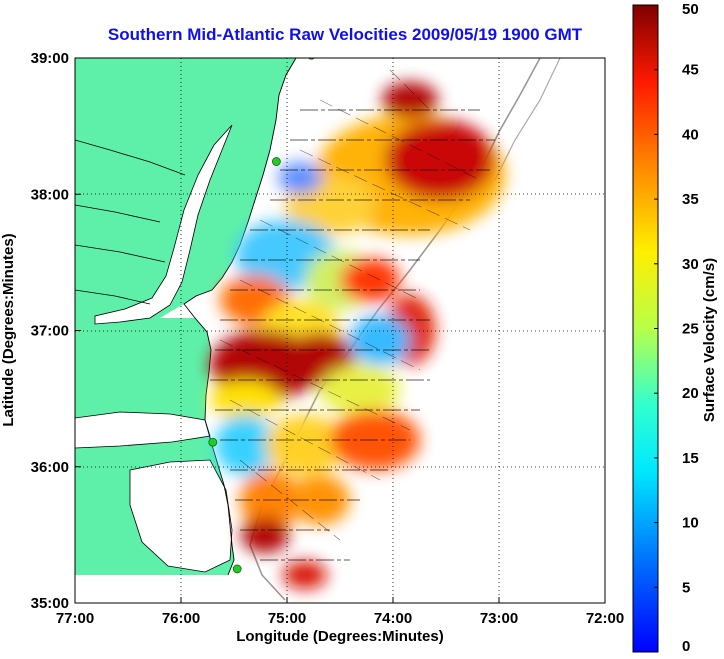  What do you see at coordinates (393, 618) in the screenshot?
I see `x-tick-label: 74:00` at bounding box center [393, 618].